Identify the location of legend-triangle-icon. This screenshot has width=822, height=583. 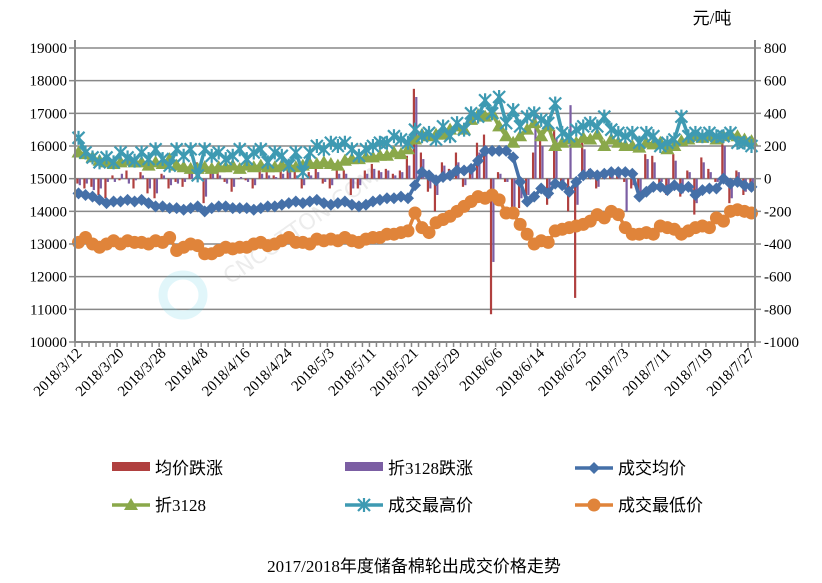
(131, 504).